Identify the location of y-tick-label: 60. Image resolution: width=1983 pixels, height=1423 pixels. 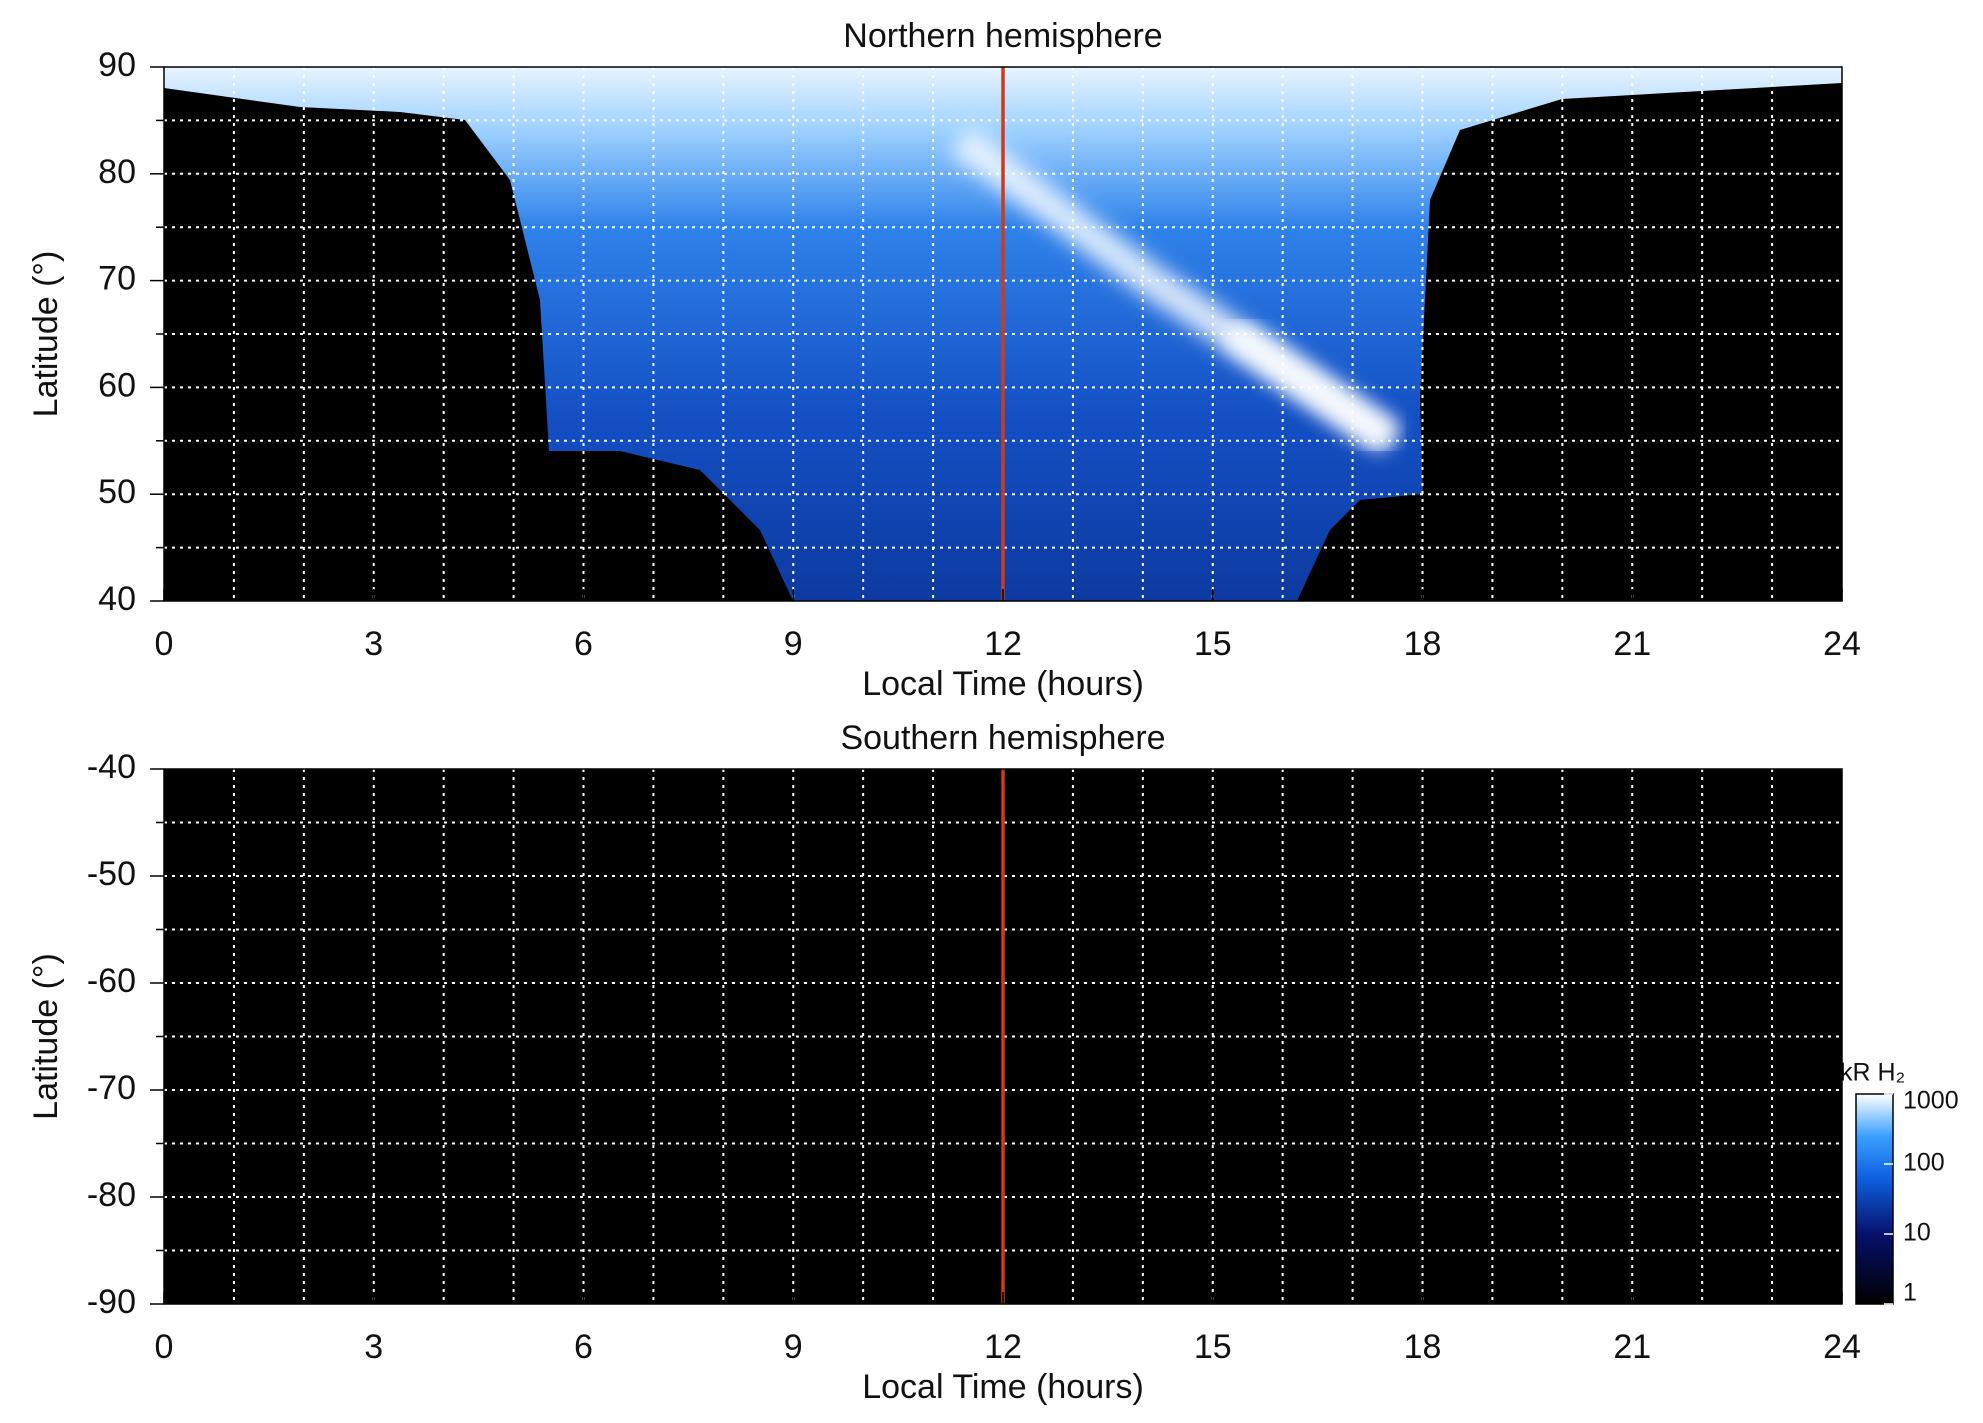
(117, 385).